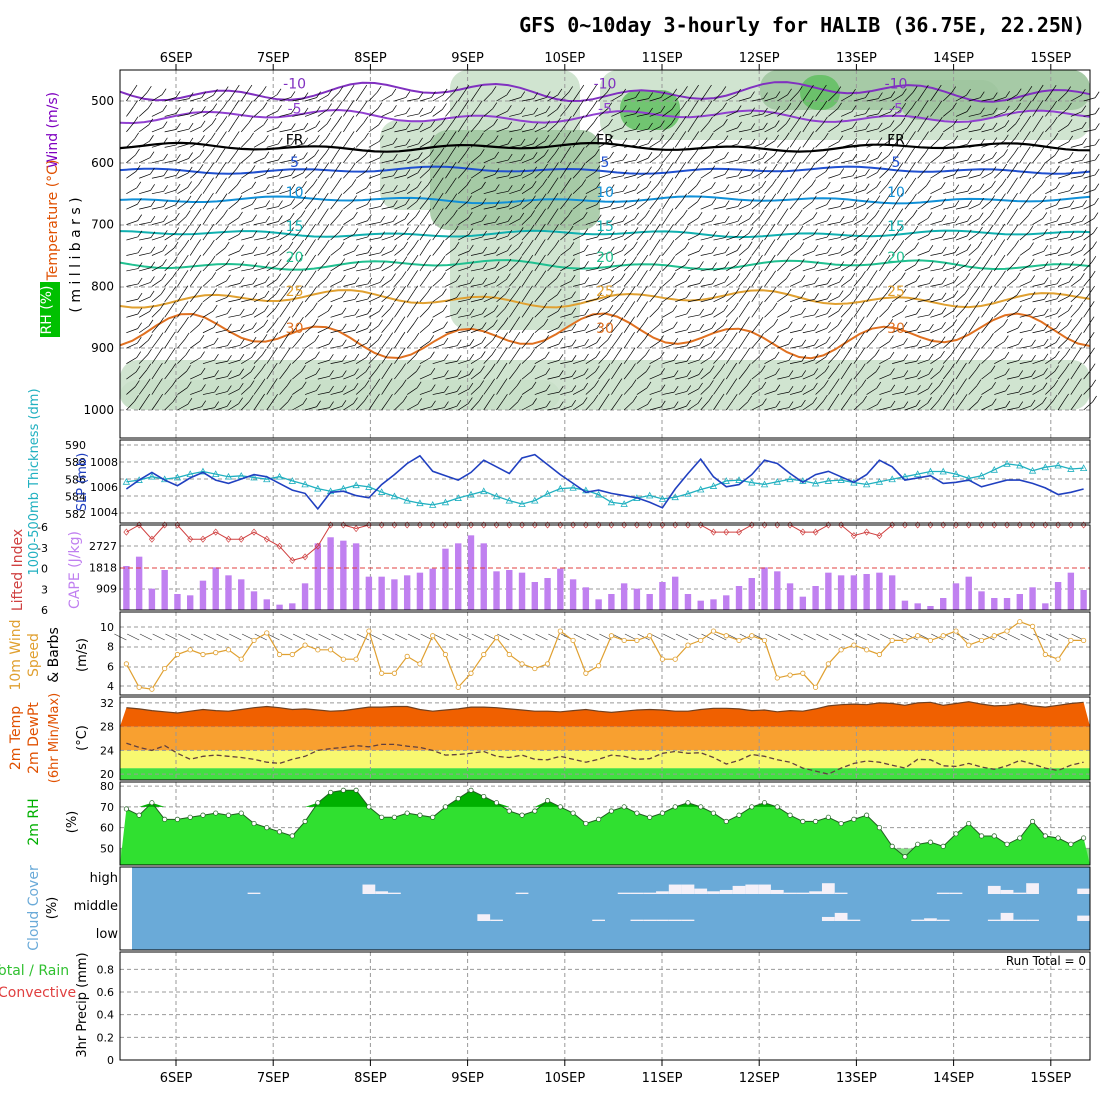  What do you see at coordinates (605, 637) in the screenshot?
I see `wind10m-barb` at bounding box center [605, 637].